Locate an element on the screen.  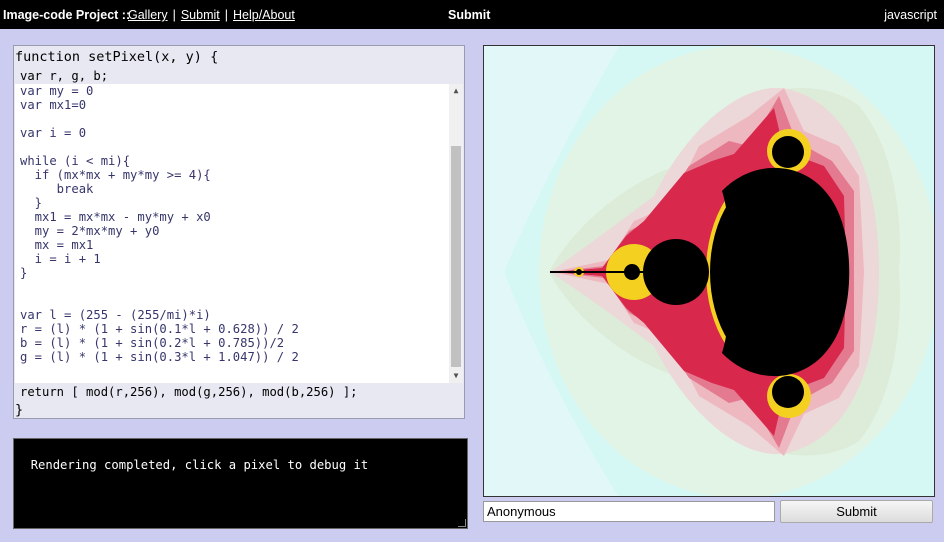
page-title: Submit is located at coordinates (469, 15).